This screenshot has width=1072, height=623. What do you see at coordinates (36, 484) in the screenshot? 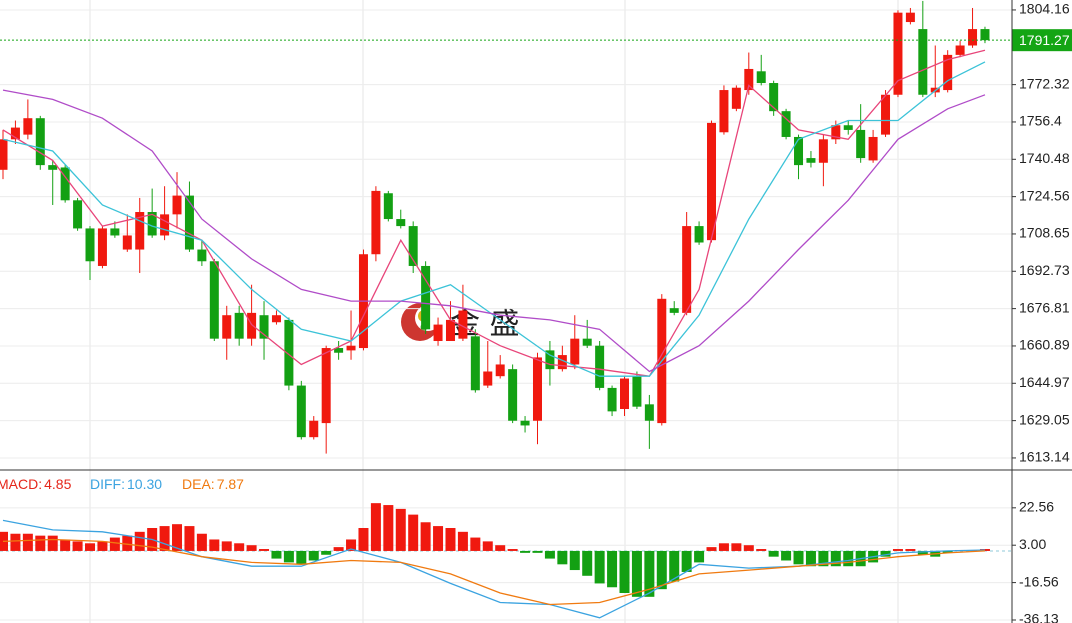
I see `readout: MACD: 4.85` at bounding box center [36, 484].